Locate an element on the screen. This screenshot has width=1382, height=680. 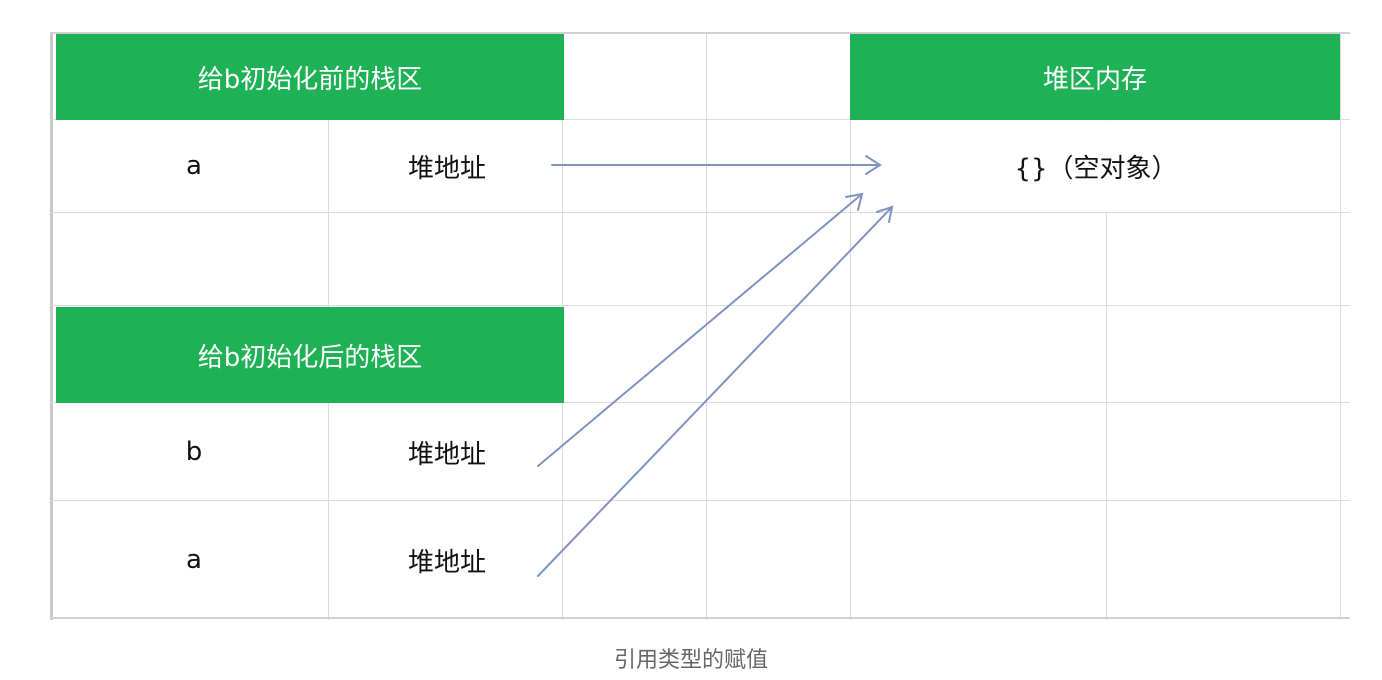
header-heap: 堆区内存 is located at coordinates (1095, 77).